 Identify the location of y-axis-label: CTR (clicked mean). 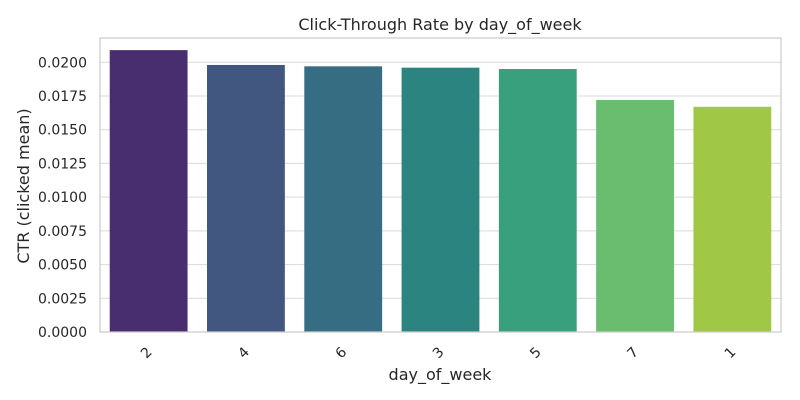
(23, 185).